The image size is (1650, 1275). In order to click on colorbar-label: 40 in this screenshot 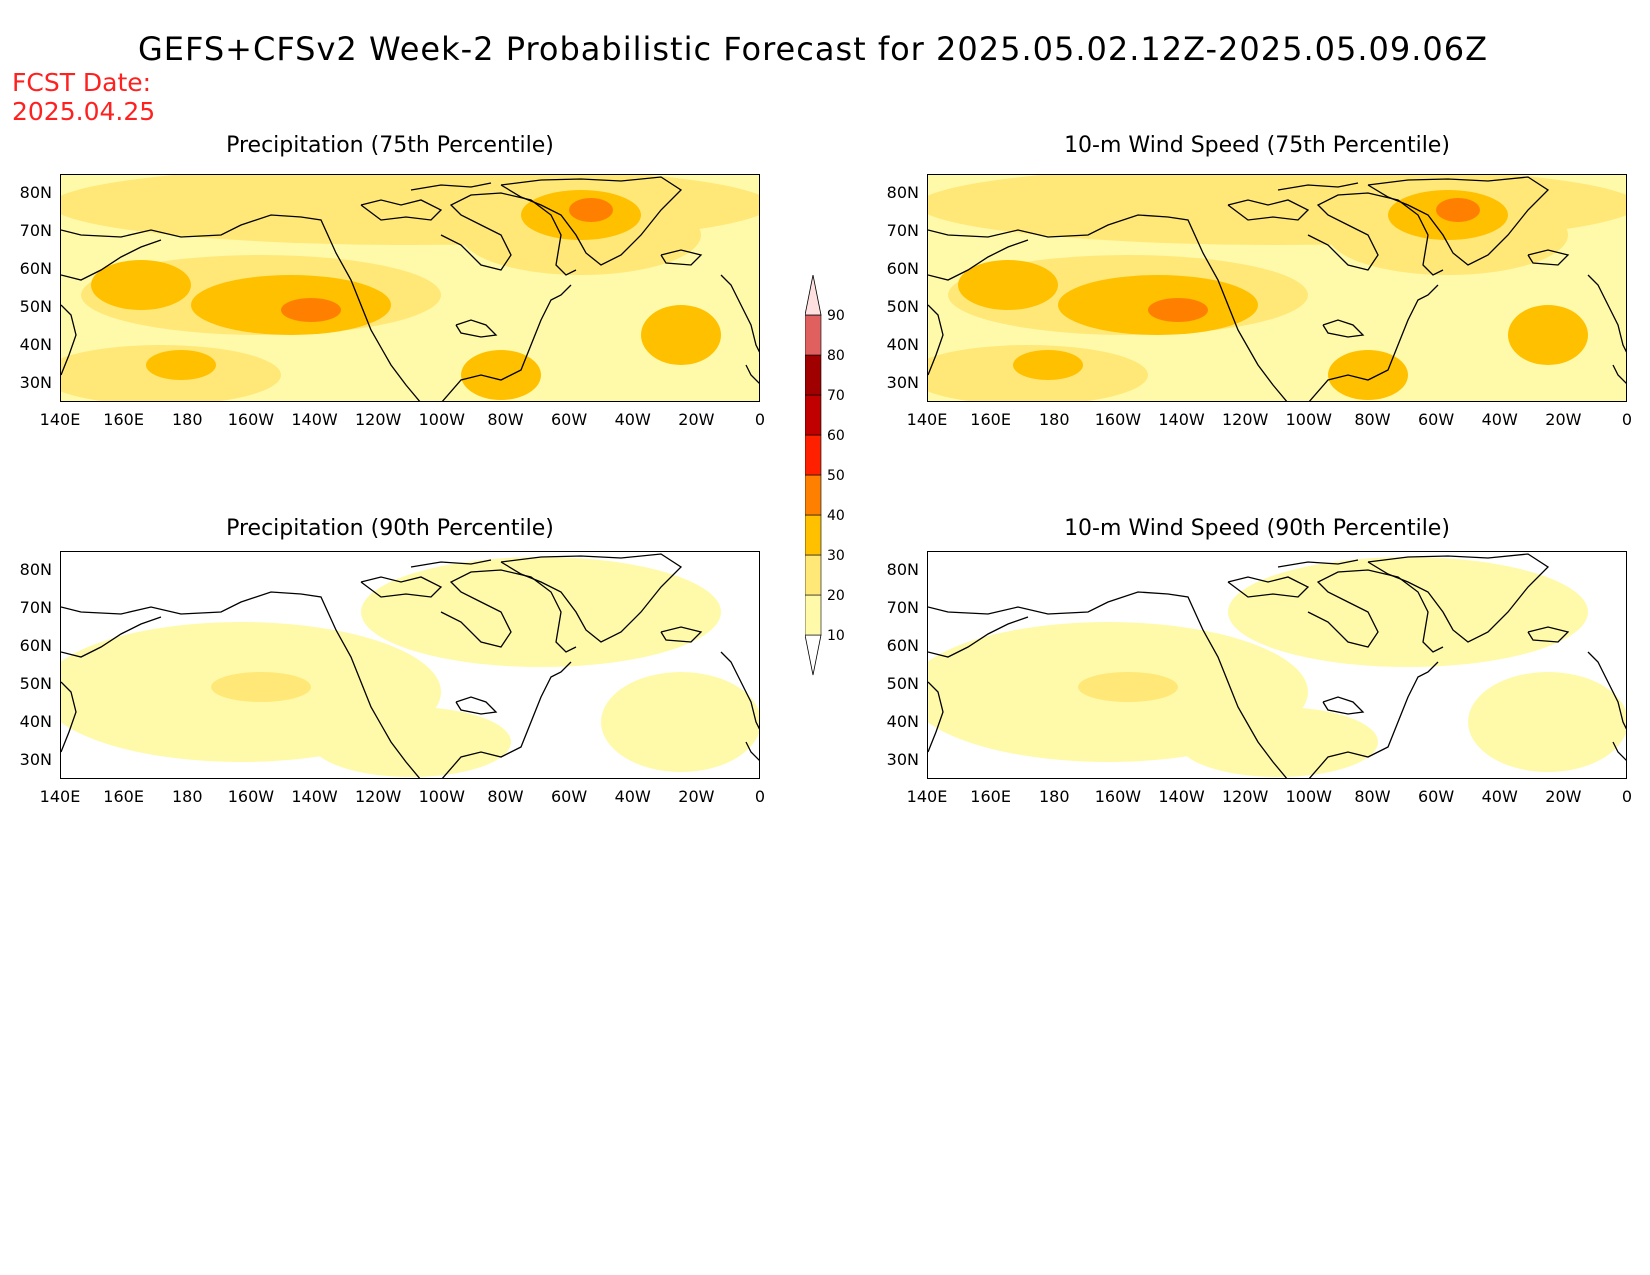, I will do `click(836, 516)`.